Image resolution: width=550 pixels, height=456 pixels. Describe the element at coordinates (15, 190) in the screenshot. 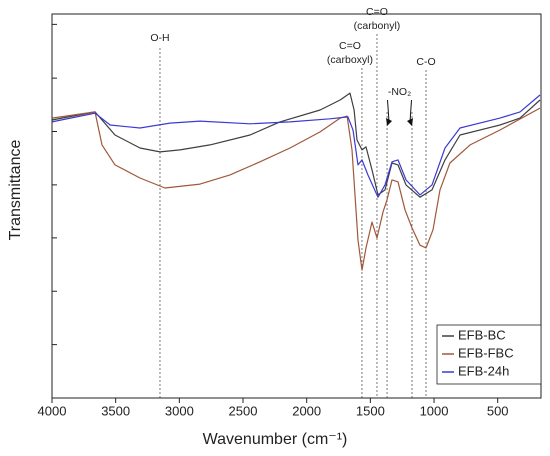

I see `y-axis-label: Transmittance` at that location.